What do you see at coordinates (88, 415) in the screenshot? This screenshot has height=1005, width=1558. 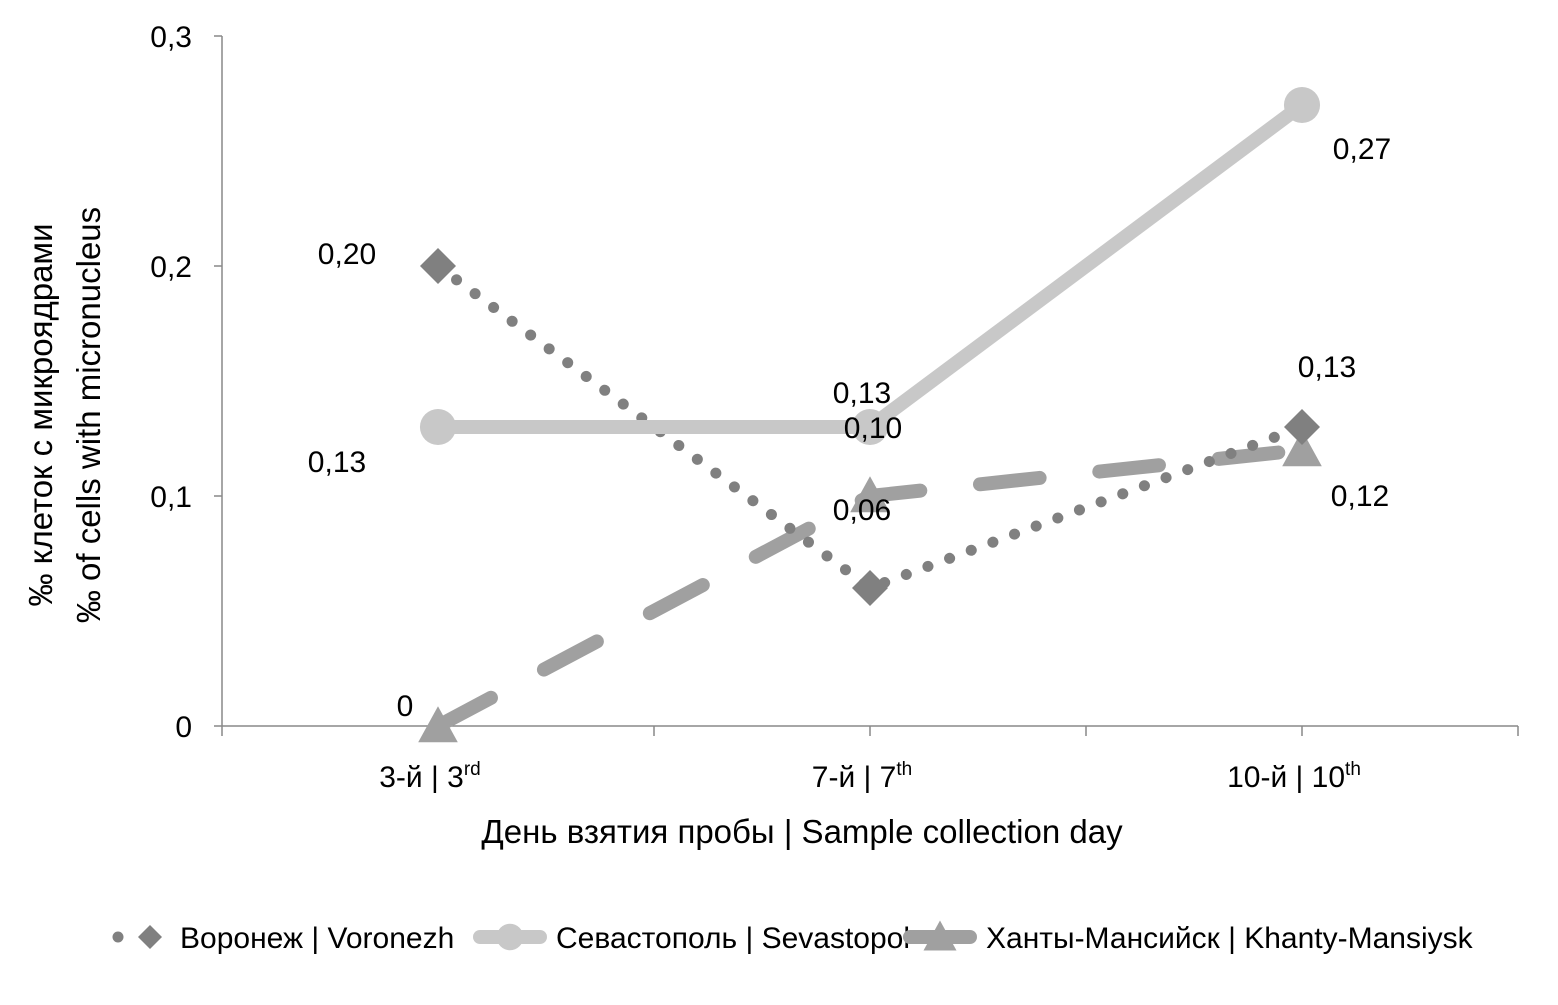 I see `y-axis-title-en: ‰ of cells with micronucleus` at bounding box center [88, 415].